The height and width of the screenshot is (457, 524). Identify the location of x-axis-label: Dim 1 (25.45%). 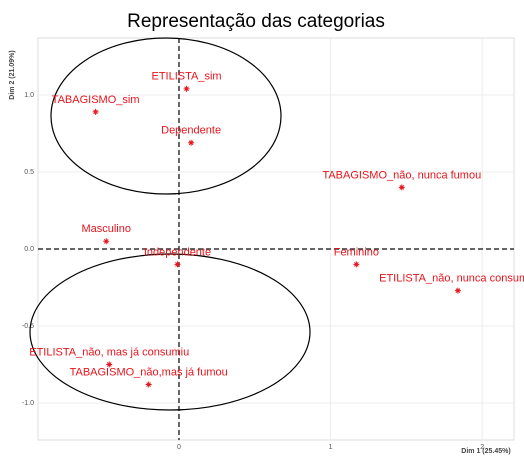
(485, 451).